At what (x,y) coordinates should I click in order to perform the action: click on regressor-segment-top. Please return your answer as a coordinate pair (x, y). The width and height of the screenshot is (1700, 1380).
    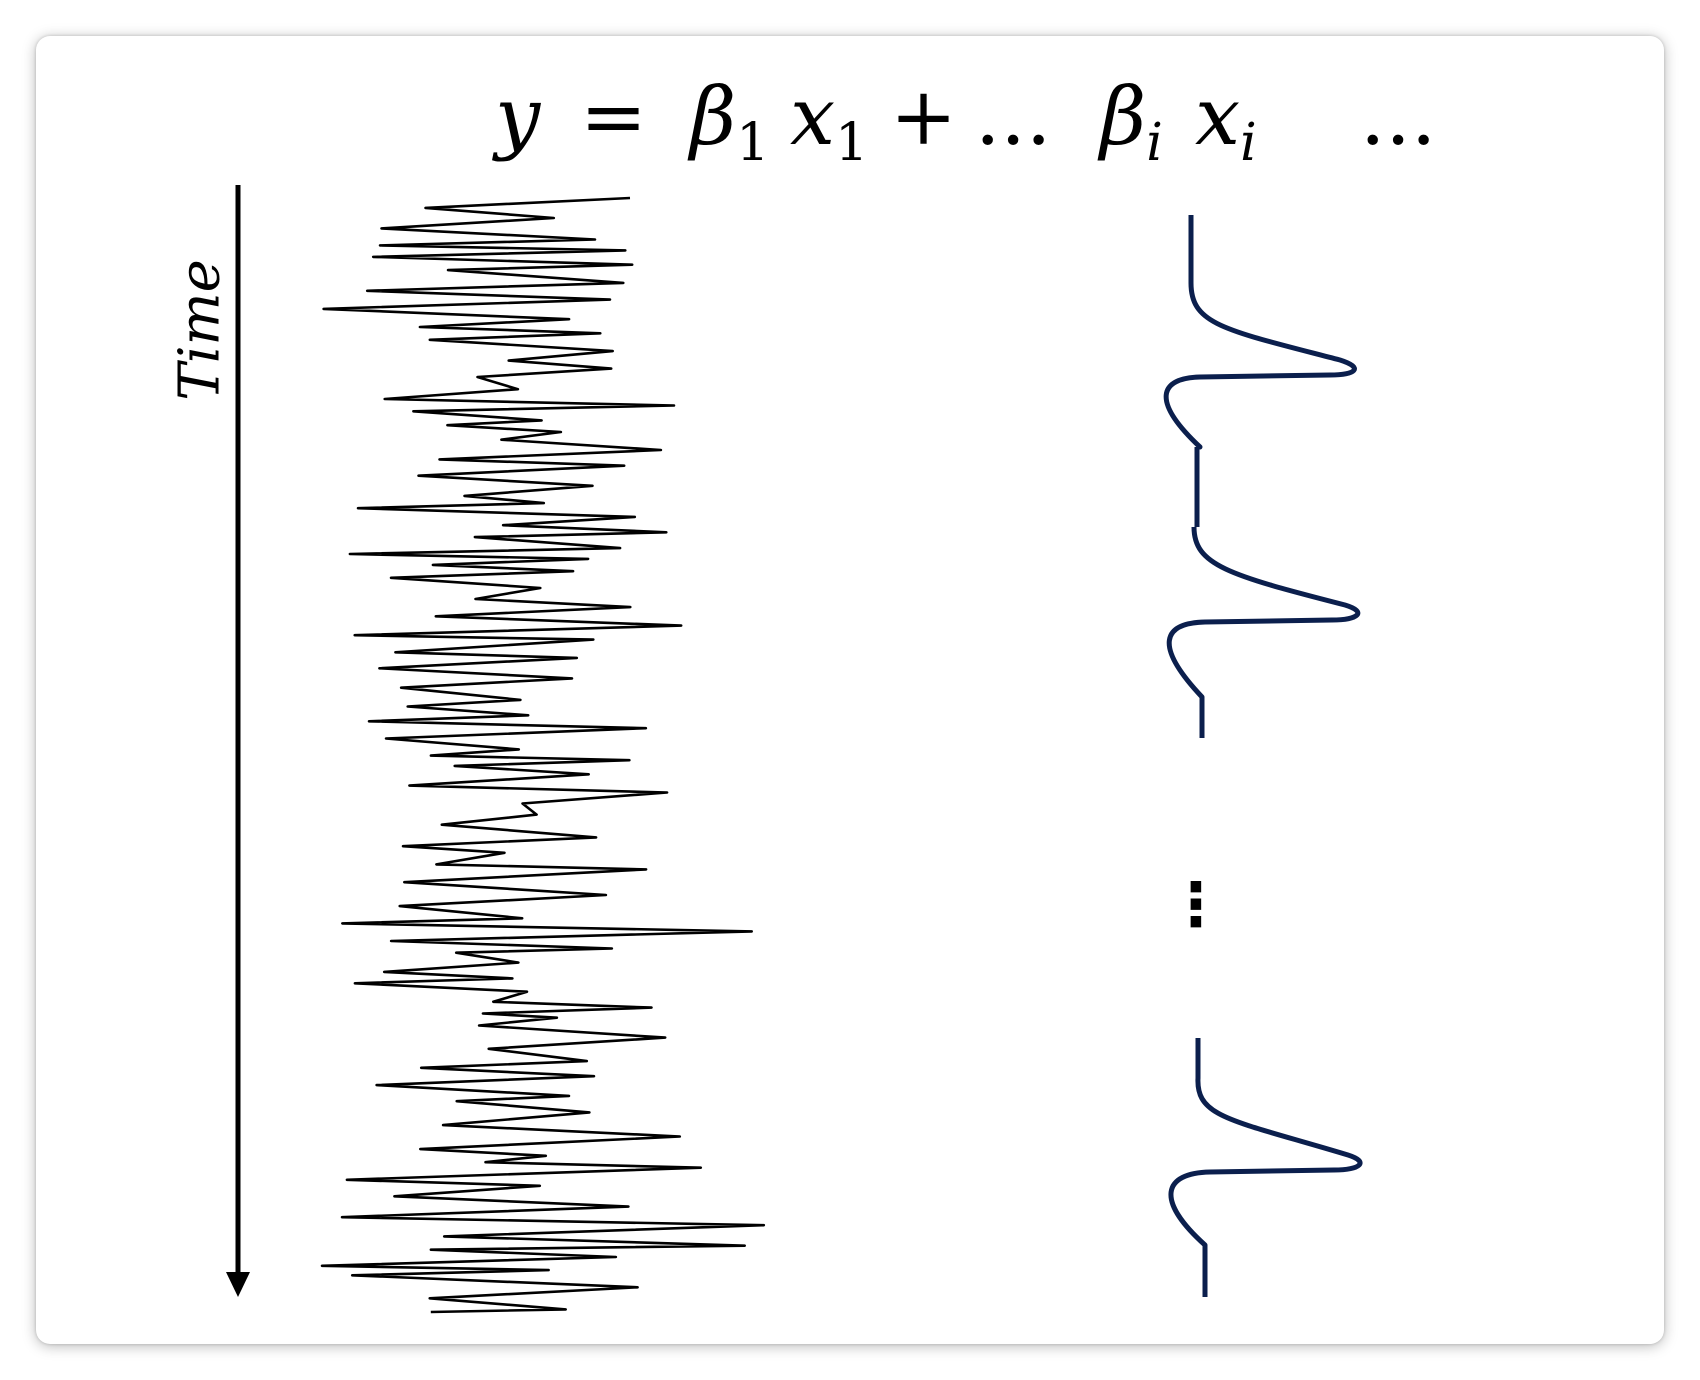
    Looking at the image, I should click on (1260, 332).